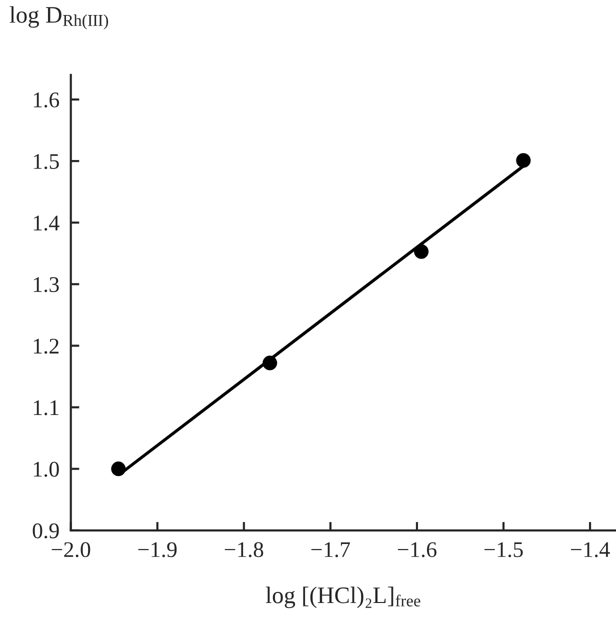 The image size is (616, 624). Describe the element at coordinates (46, 162) in the screenshot. I see `y-tick-label: 1.5` at that location.